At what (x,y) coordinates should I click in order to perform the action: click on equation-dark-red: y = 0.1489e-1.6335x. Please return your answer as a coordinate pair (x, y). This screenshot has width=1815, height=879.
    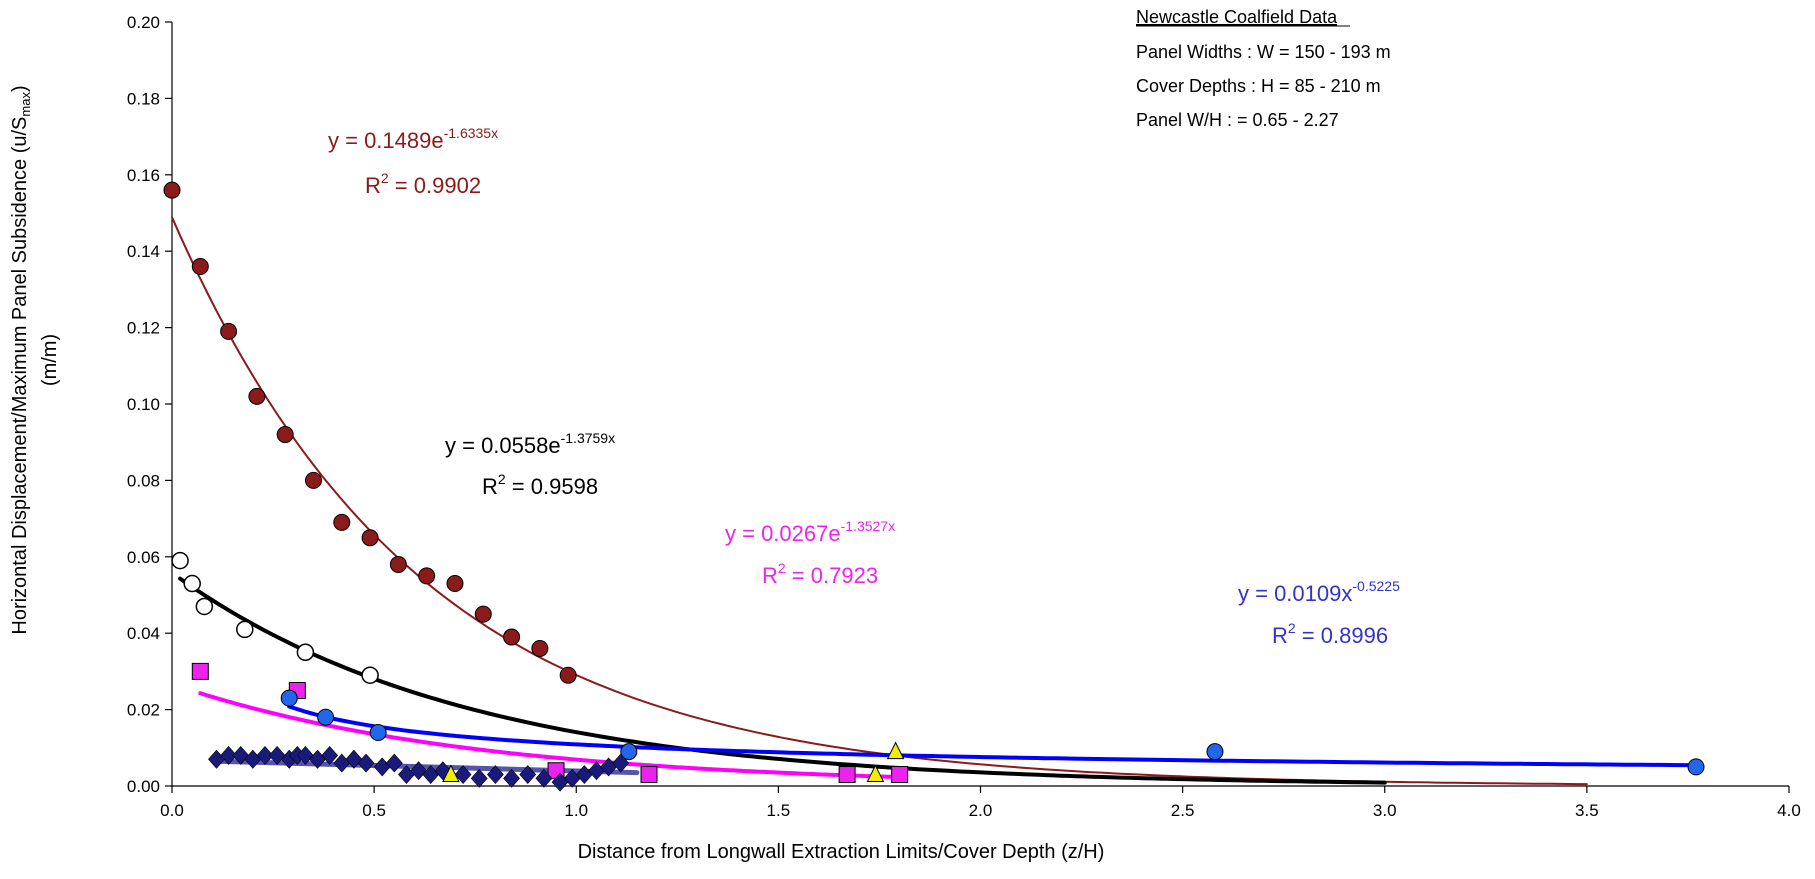
    Looking at the image, I should click on (413, 139).